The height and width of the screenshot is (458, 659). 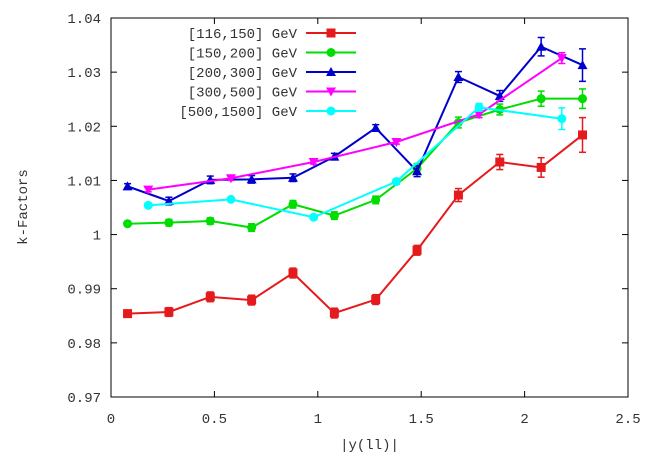 I want to click on y-tick-label: 0.99, so click(x=84, y=291).